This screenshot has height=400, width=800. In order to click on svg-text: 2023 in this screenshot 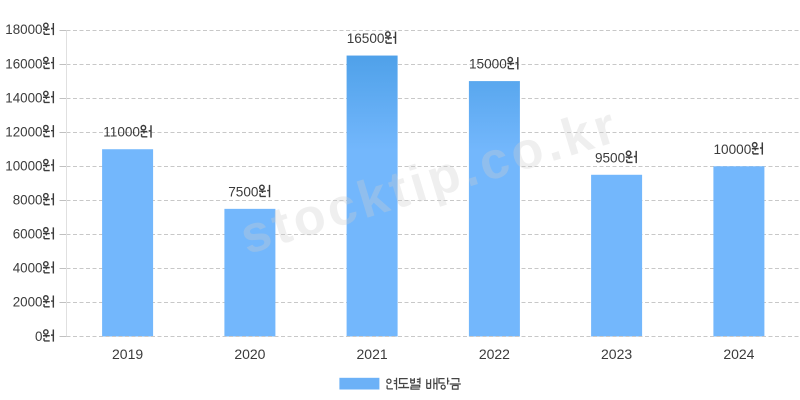, I will do `click(616, 354)`.